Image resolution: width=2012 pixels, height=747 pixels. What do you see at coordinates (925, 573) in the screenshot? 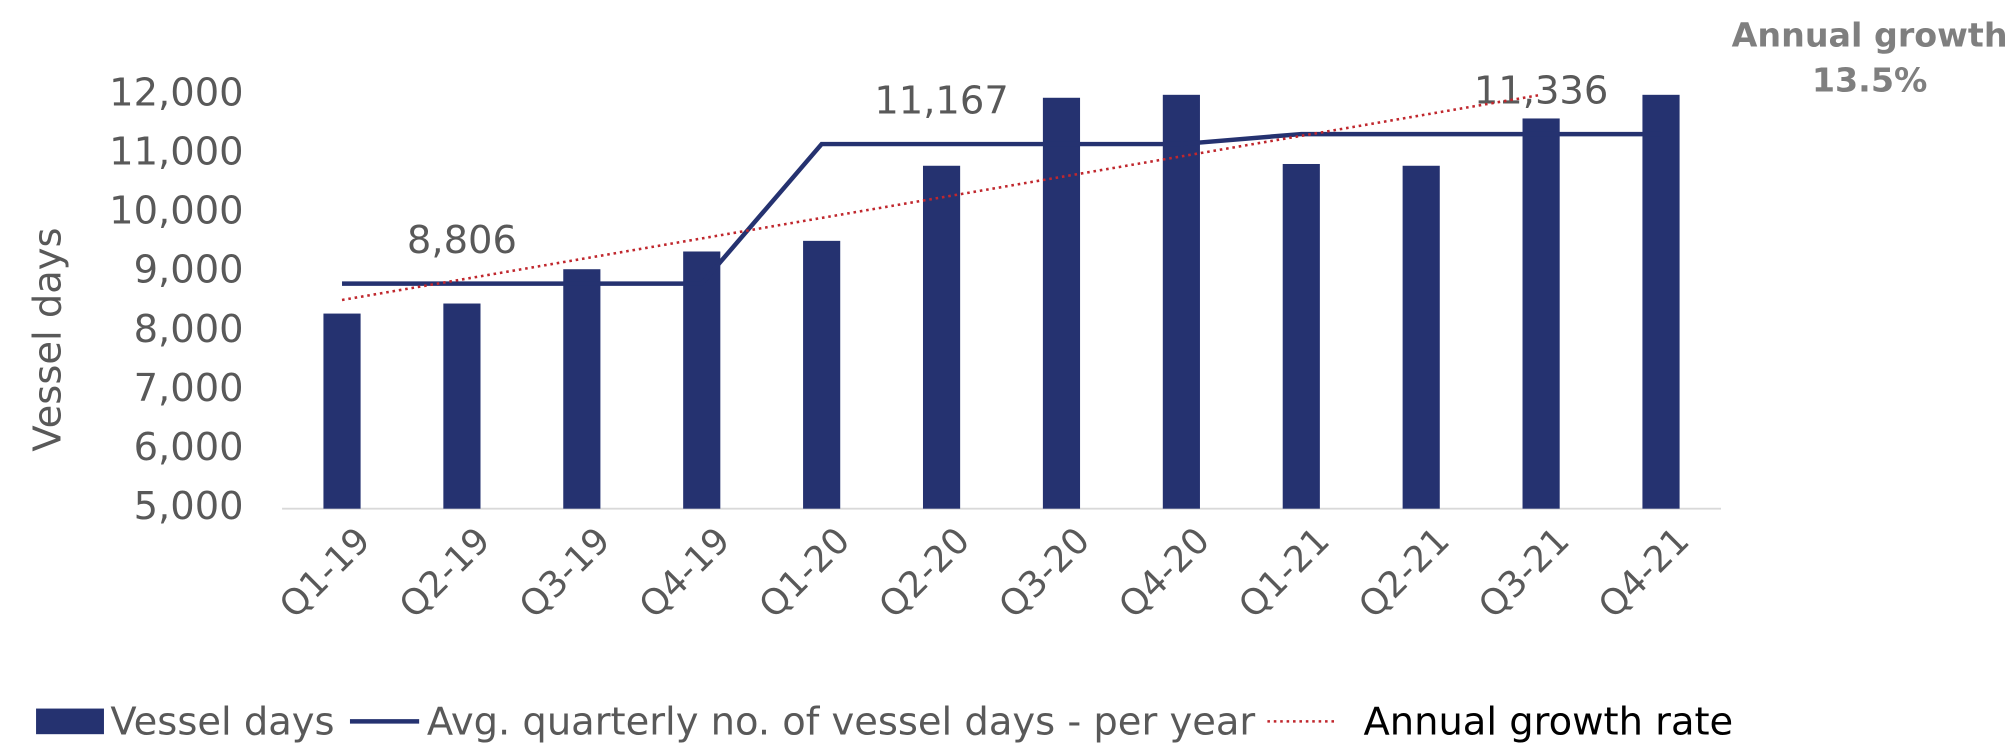
I see `x-tick-label: Q2-20` at bounding box center [925, 573].